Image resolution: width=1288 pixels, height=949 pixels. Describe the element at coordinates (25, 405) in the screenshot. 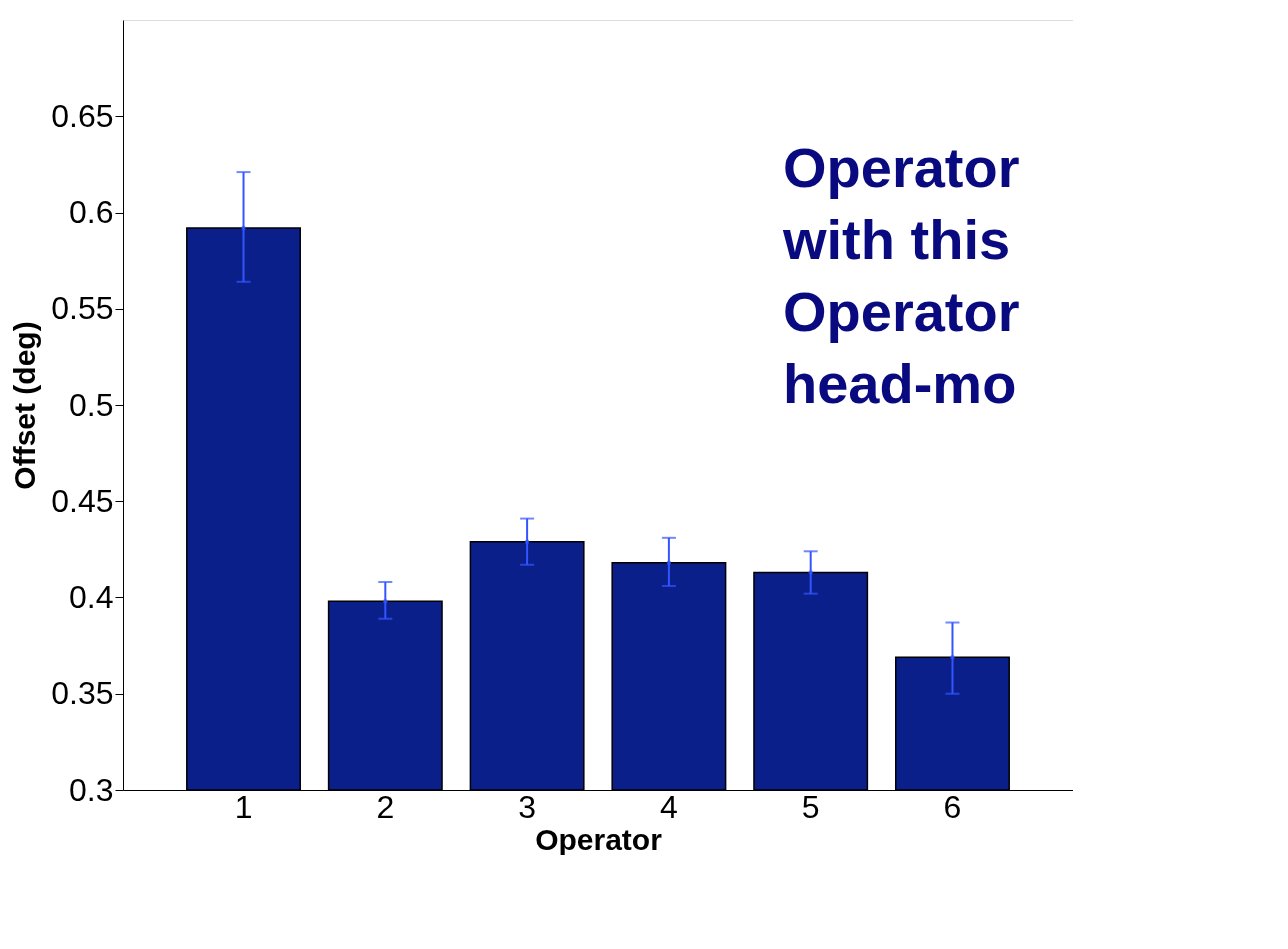

I see `y-axis-title: Offset (deg)` at that location.